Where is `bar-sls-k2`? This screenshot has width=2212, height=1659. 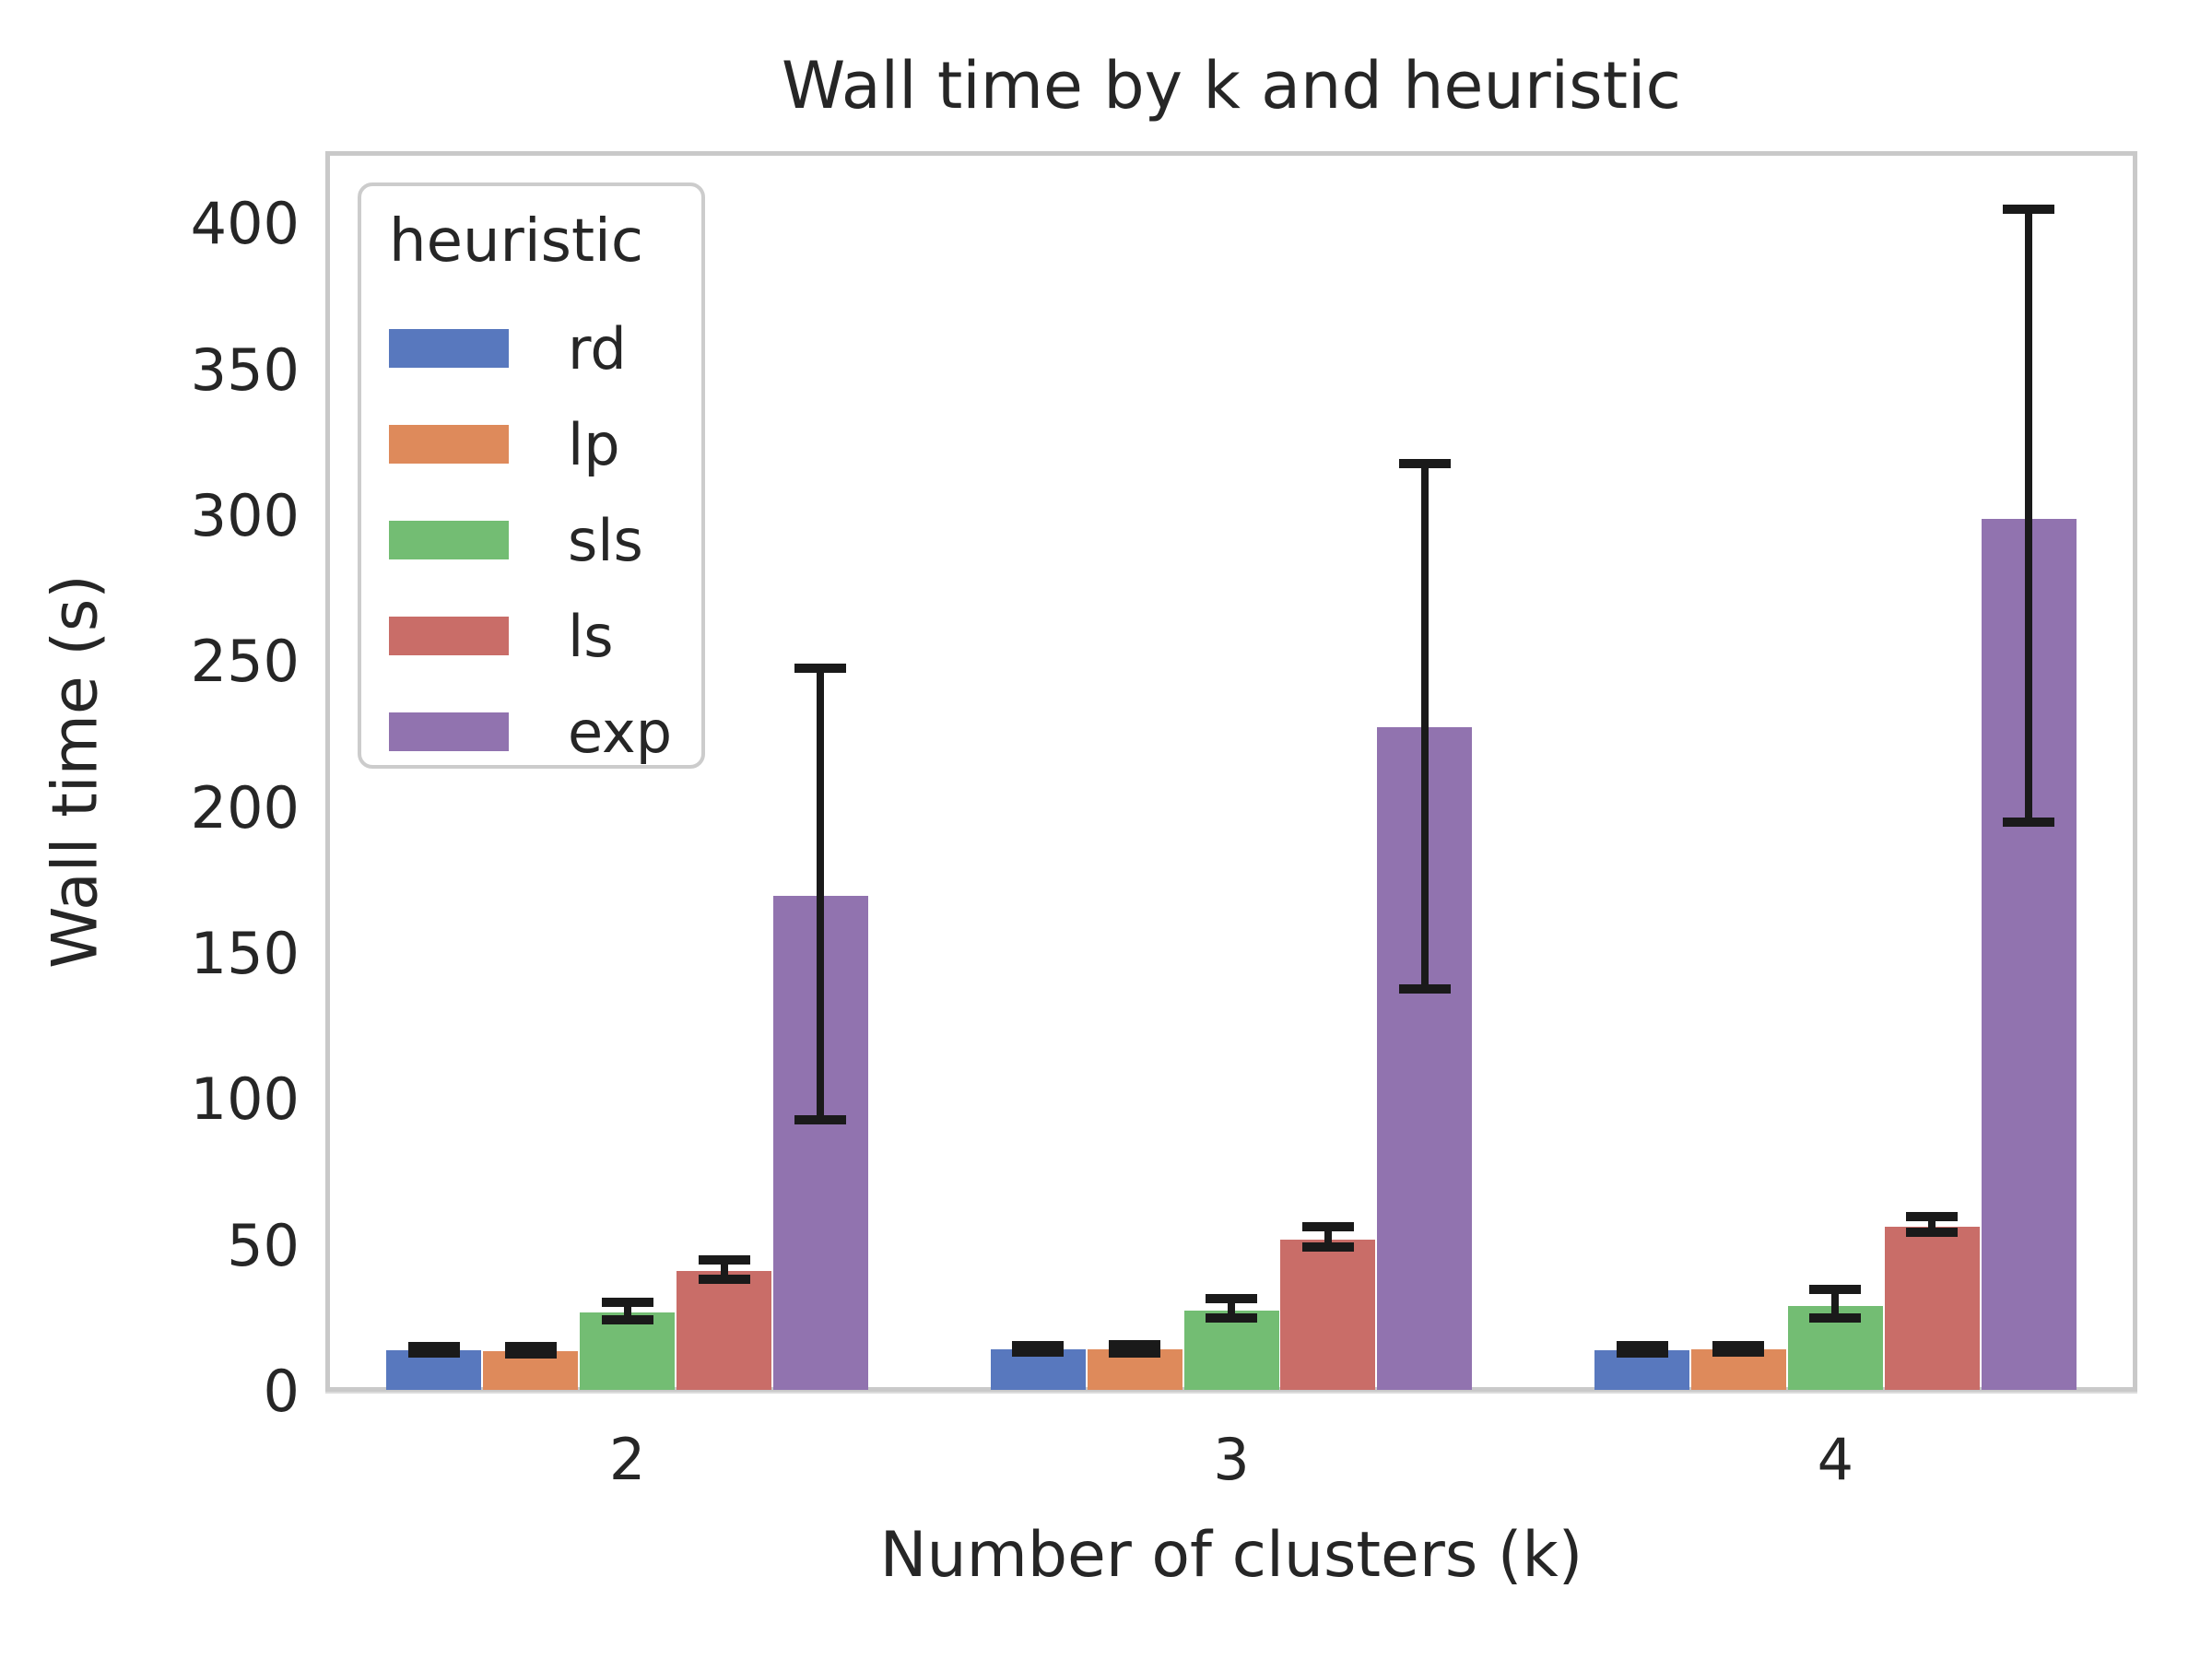
bar-sls-k2 is located at coordinates (627, 1351).